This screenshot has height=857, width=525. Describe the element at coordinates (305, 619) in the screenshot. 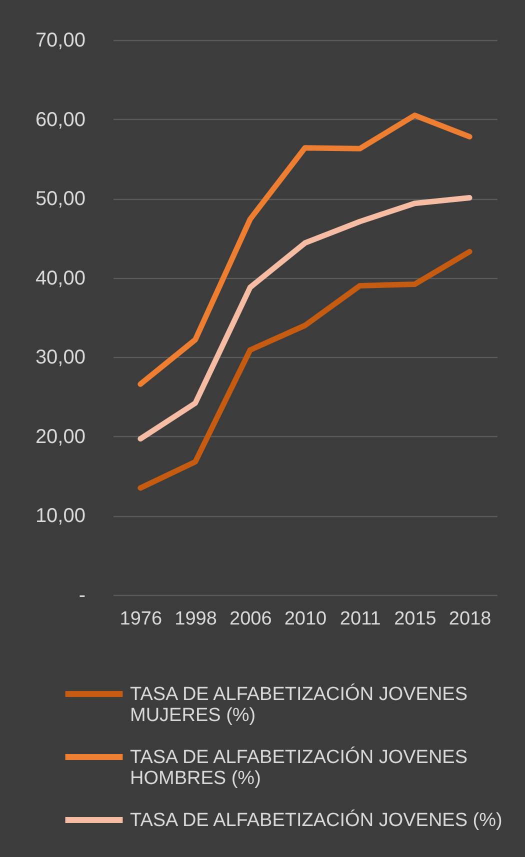

I see `x-tick-label: 2010` at that location.